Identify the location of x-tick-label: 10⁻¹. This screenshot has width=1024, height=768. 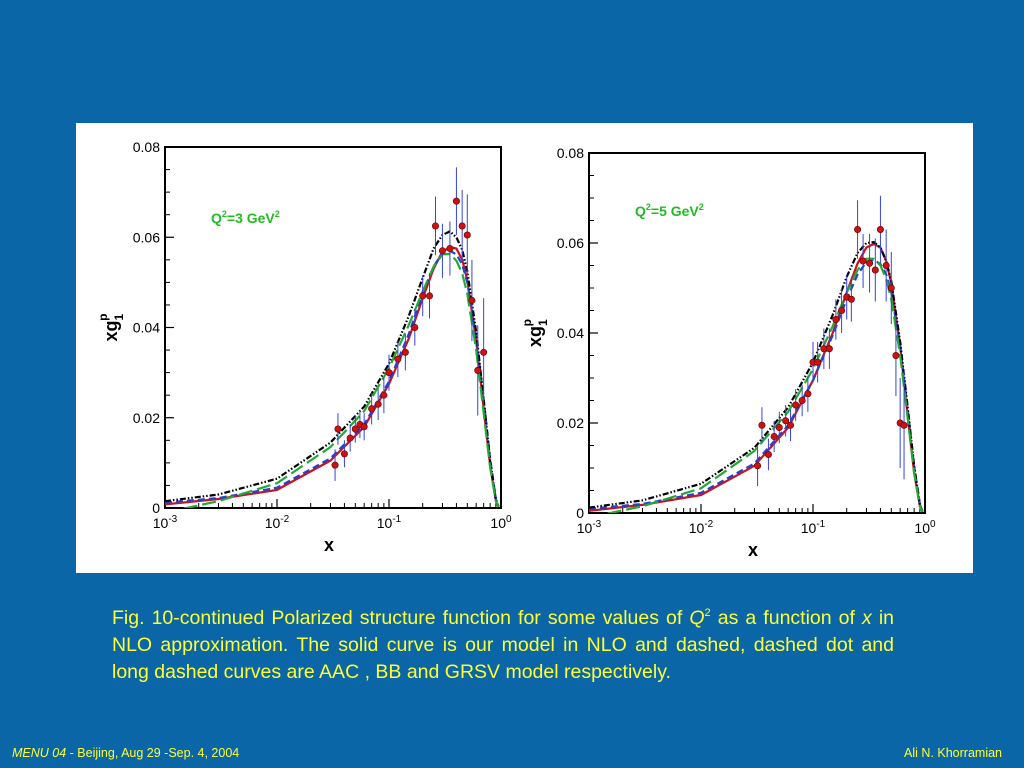
(813, 527).